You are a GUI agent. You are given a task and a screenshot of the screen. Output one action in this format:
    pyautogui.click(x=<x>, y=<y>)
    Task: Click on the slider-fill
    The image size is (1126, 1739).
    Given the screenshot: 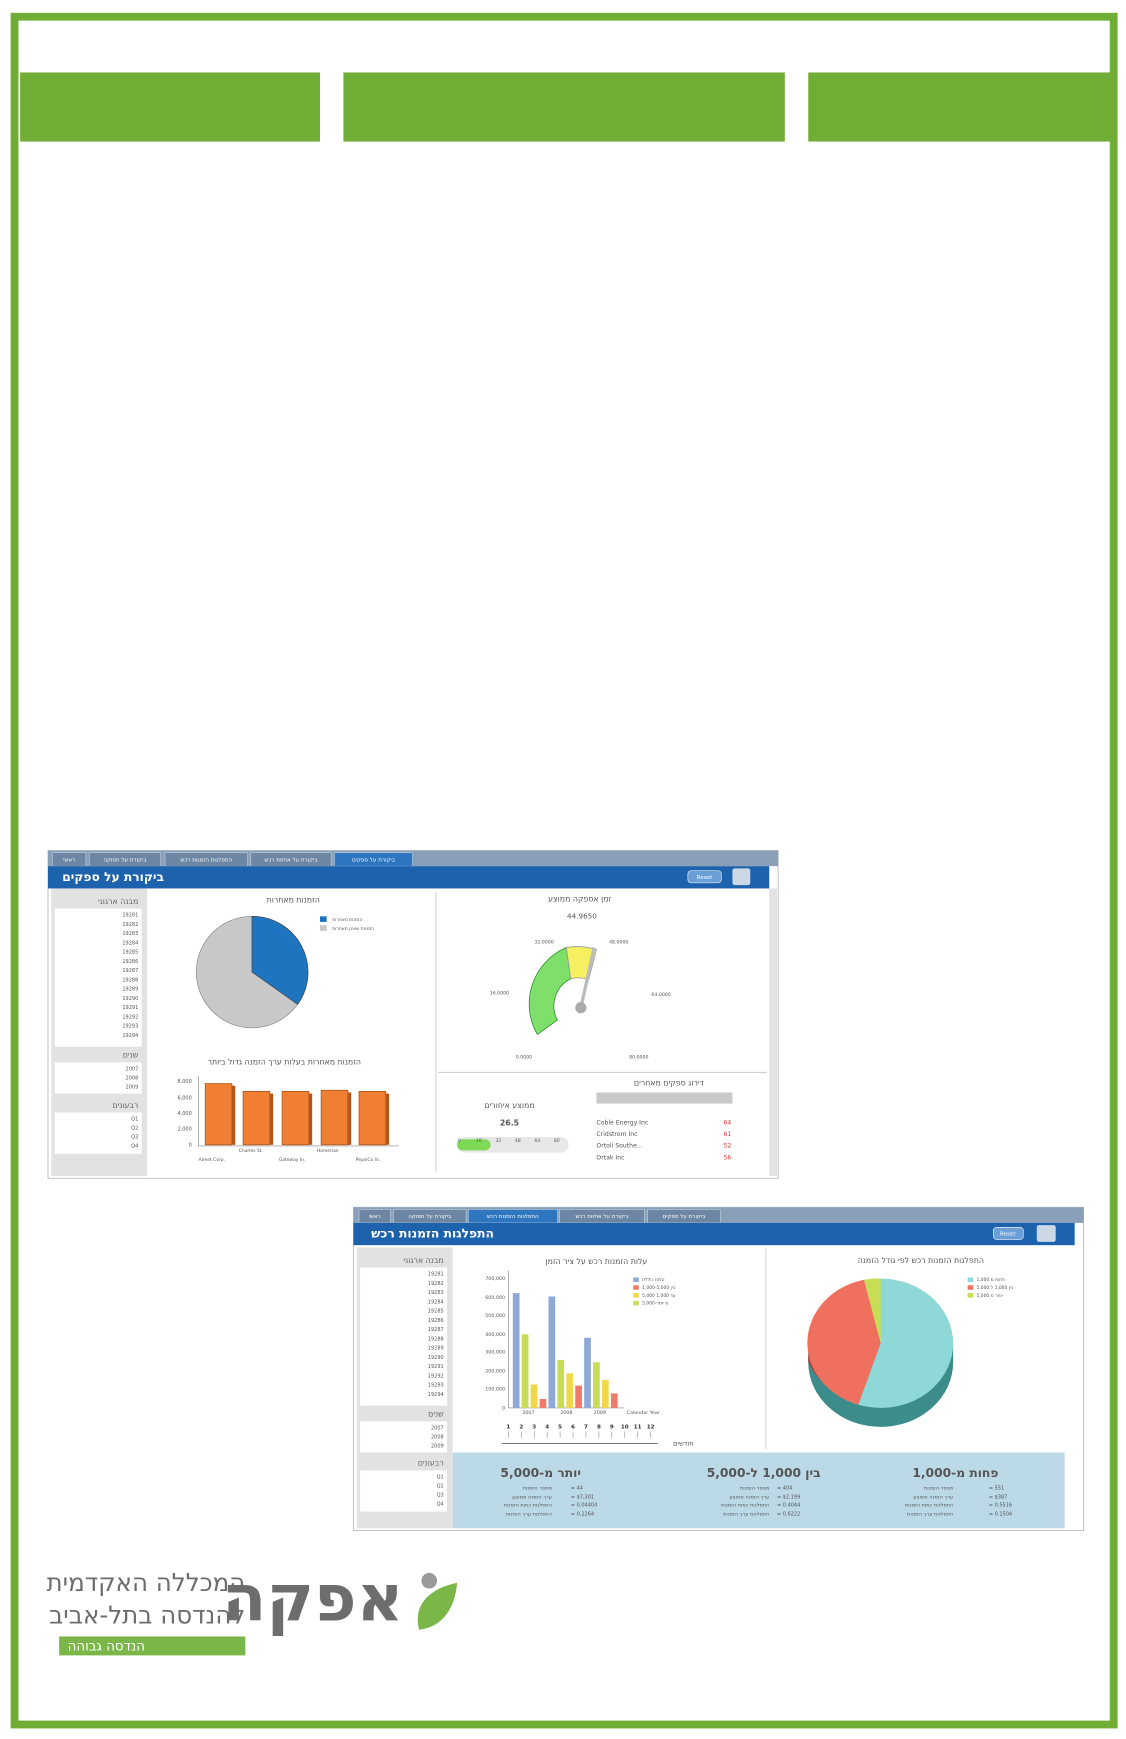 What is the action you would take?
    pyautogui.click(x=474, y=1145)
    